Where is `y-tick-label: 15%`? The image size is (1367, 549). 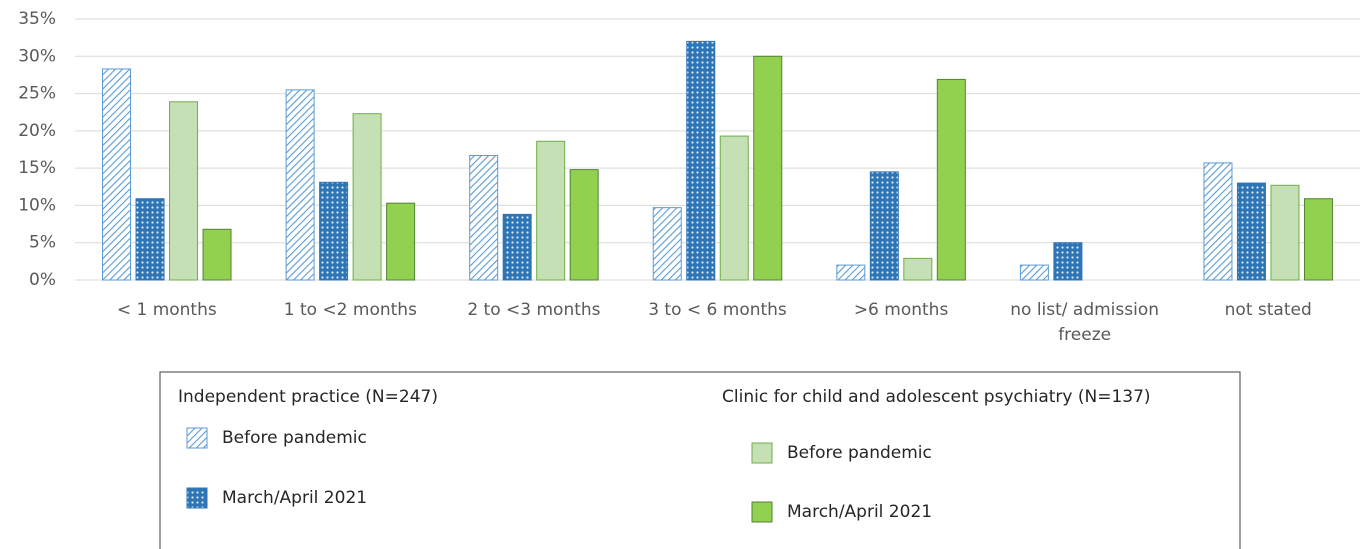
y-tick-label: 15% is located at coordinates (37, 168).